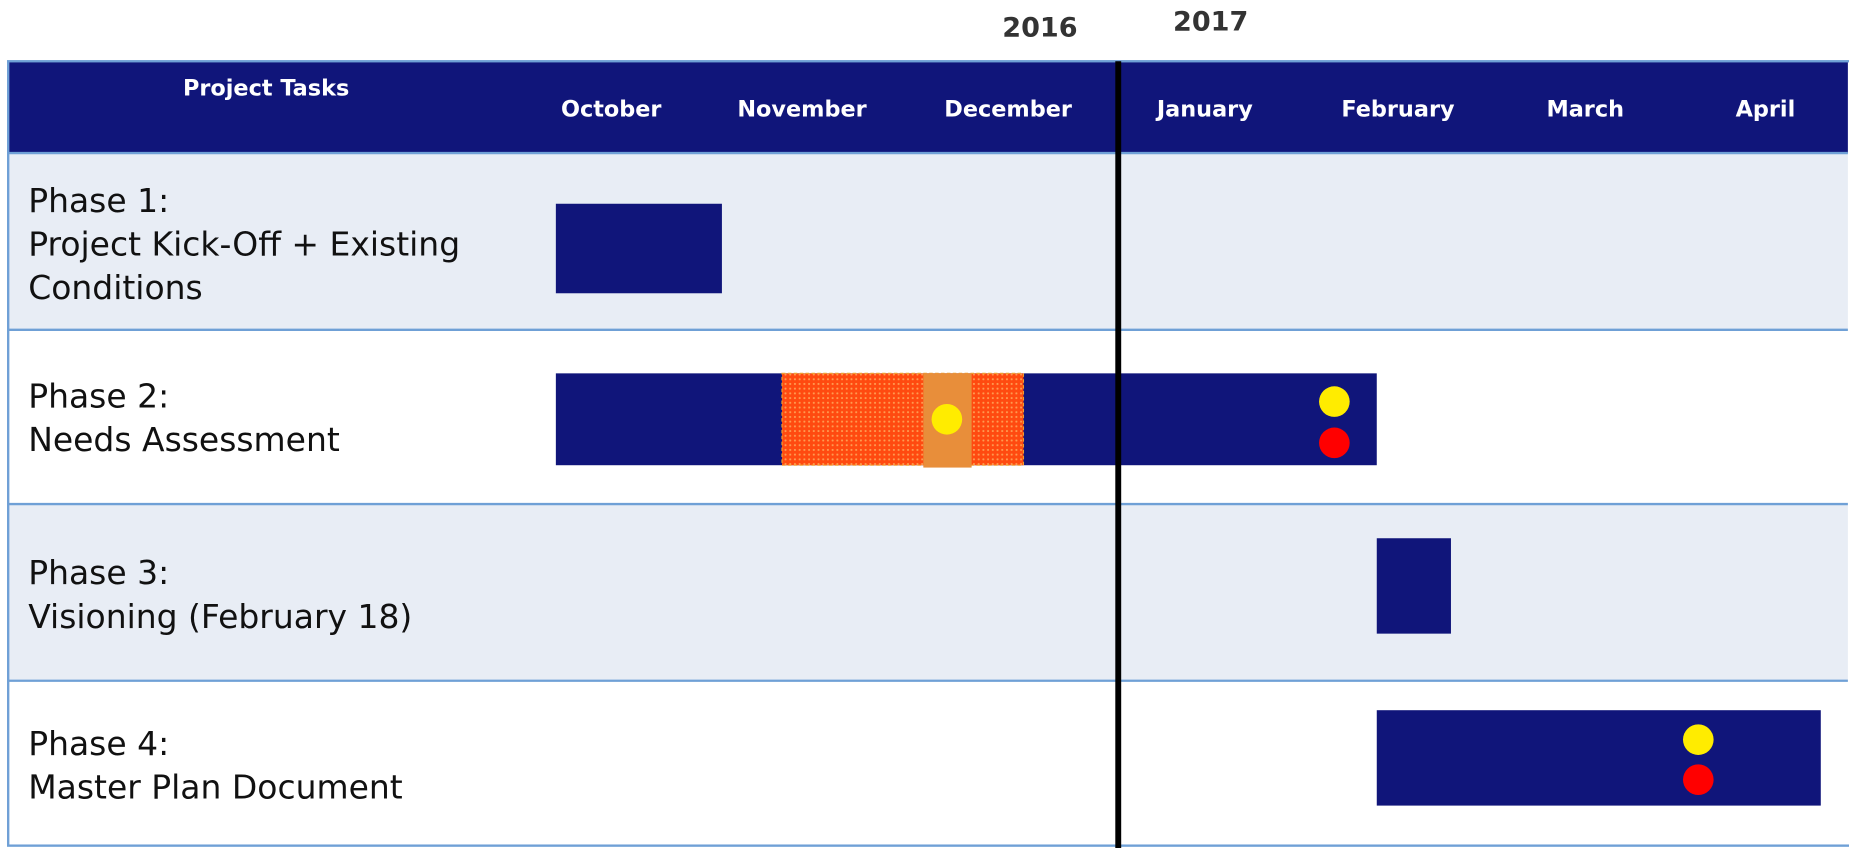  I want to click on month-label: December, so click(1008, 110).